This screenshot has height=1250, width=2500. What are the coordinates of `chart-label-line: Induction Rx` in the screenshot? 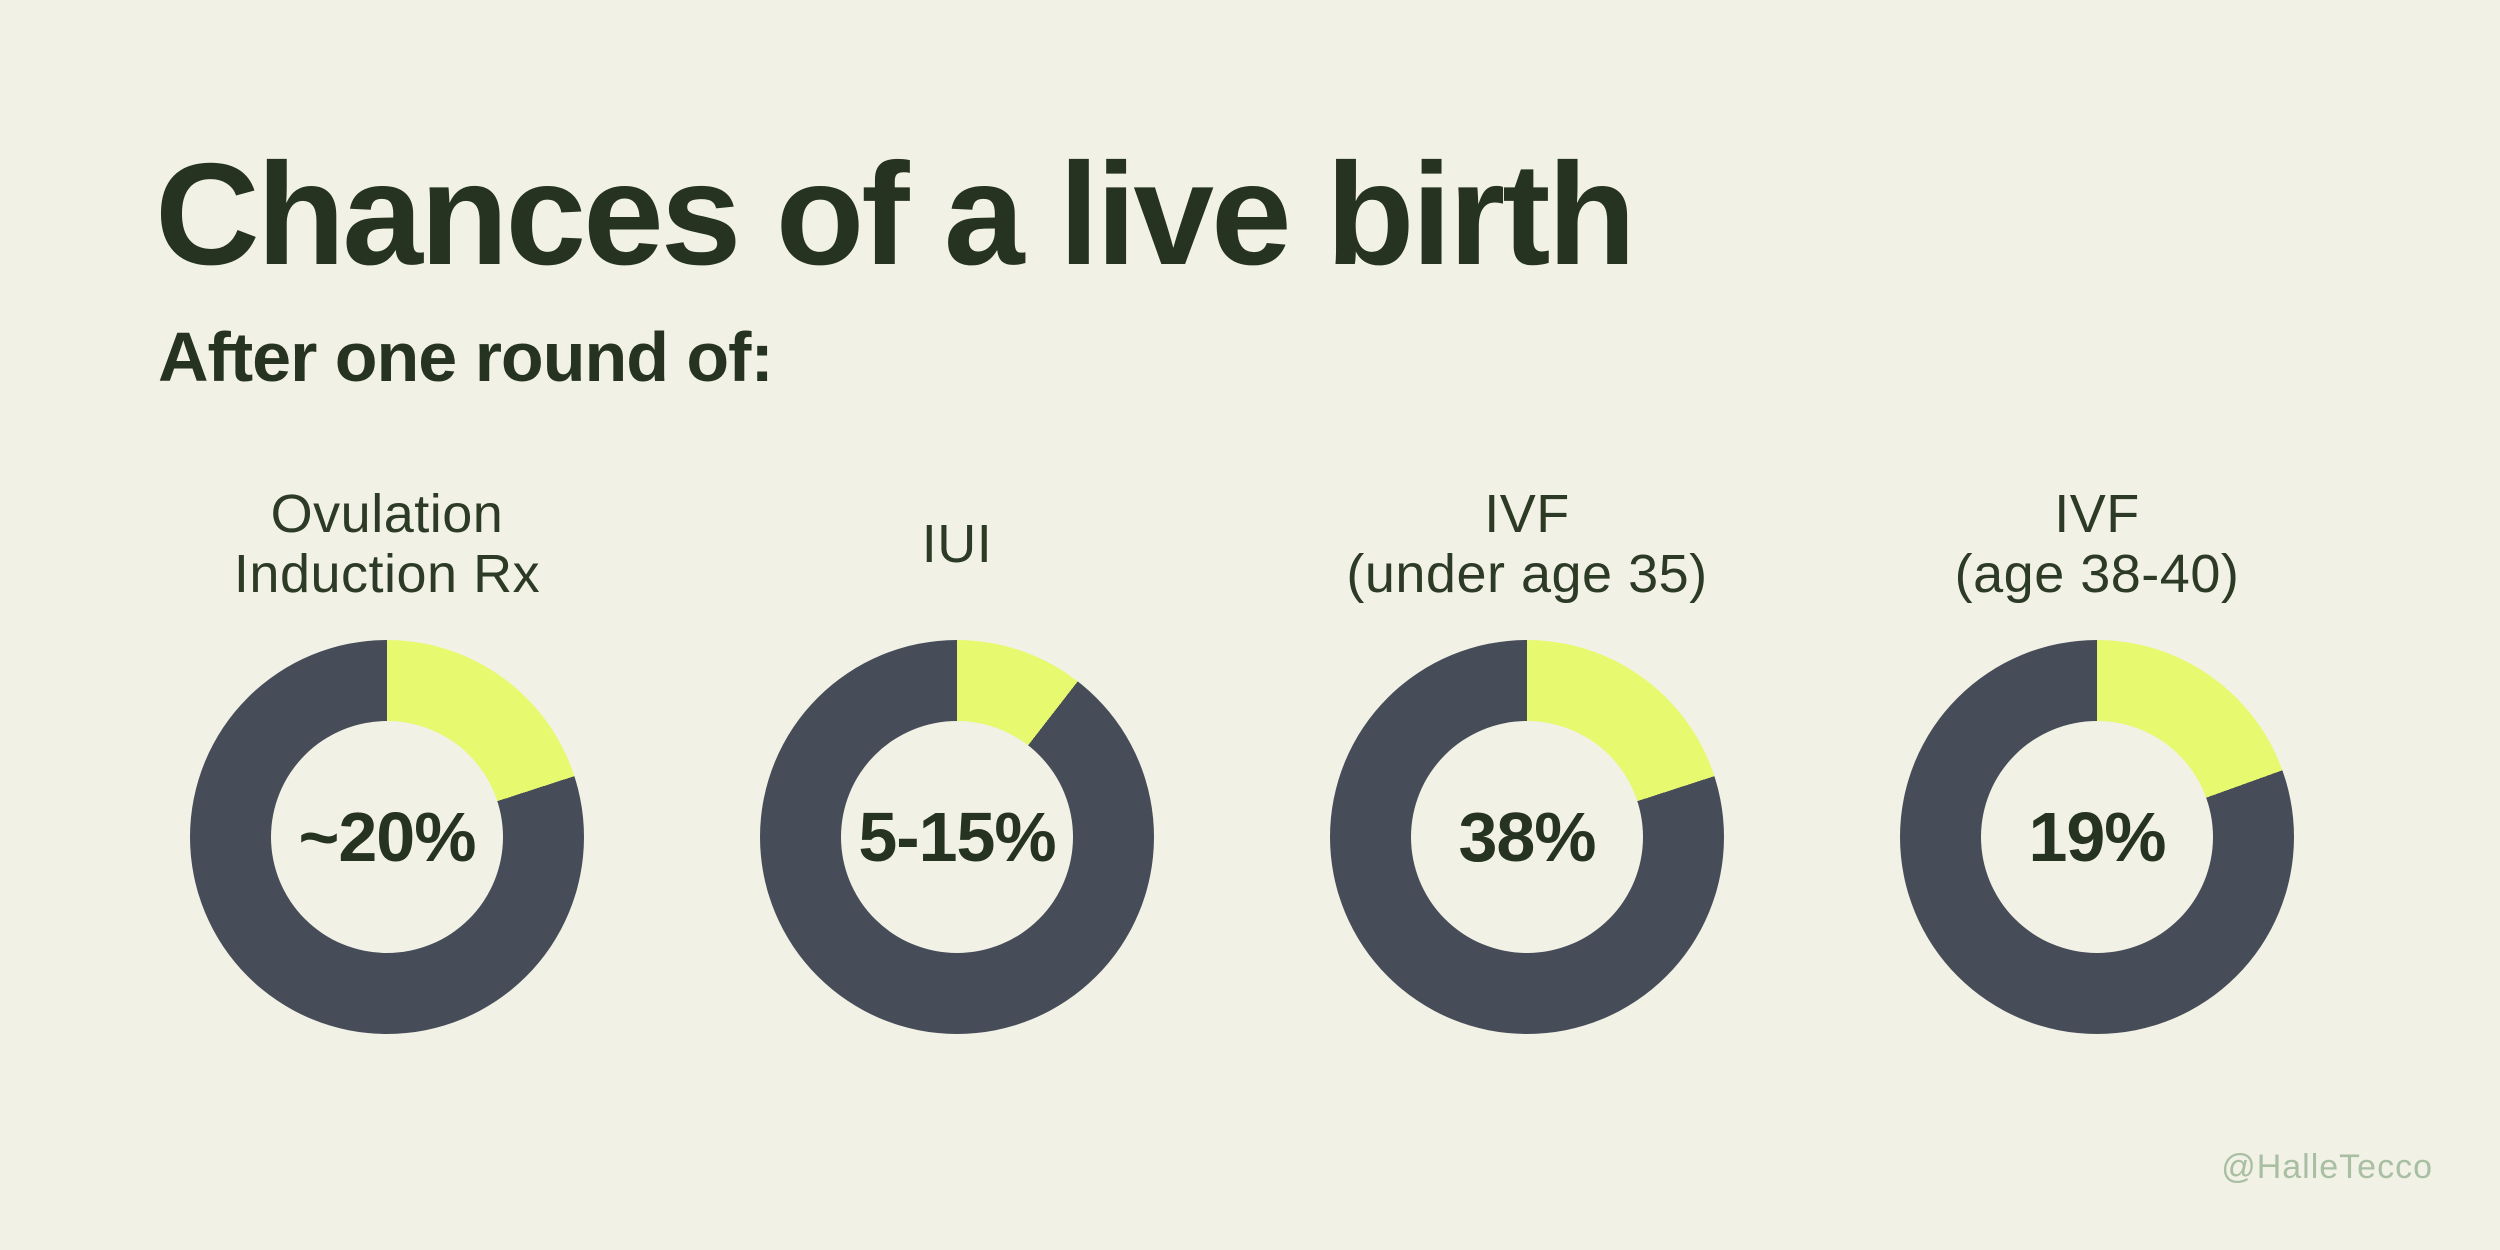 It's located at (387, 574).